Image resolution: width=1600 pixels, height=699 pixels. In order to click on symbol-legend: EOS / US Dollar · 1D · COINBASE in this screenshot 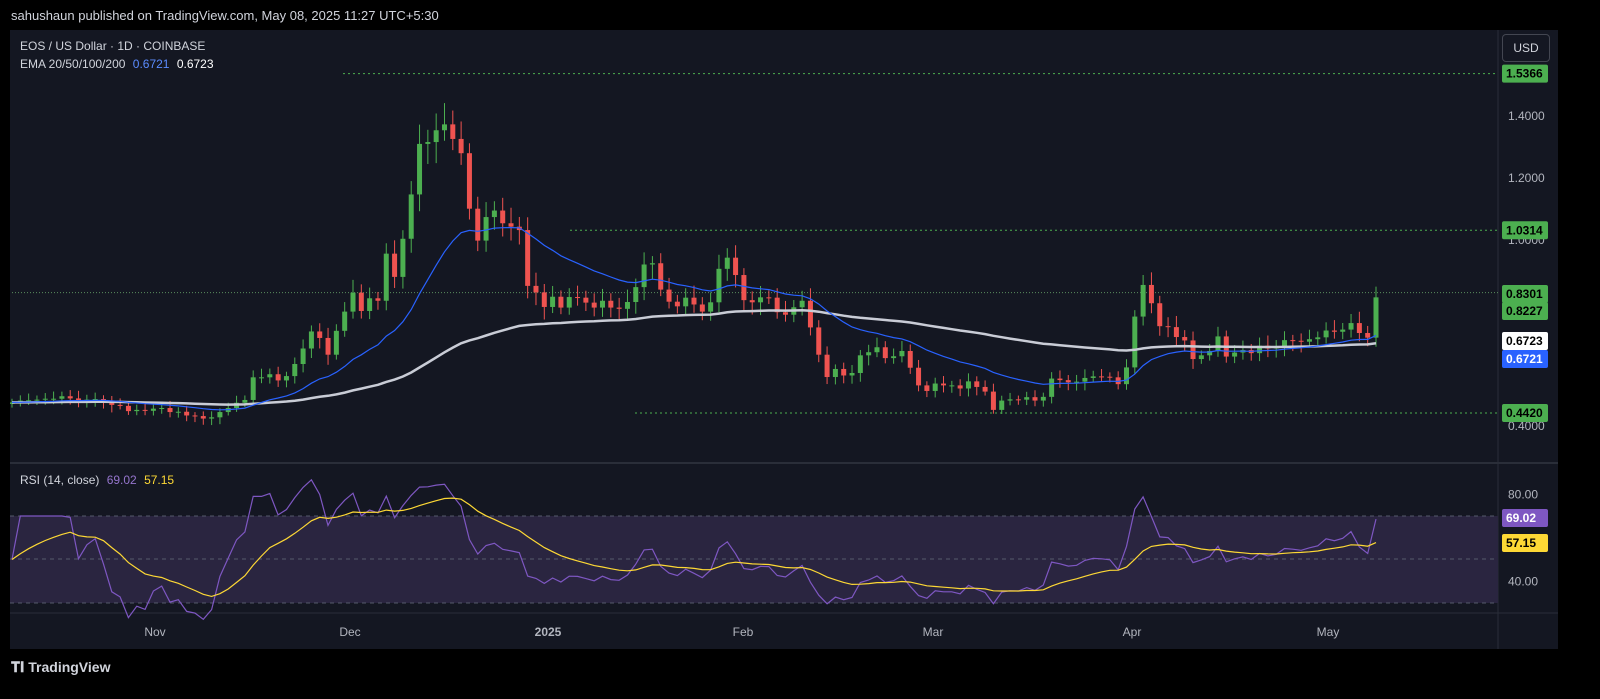, I will do `click(112, 46)`.